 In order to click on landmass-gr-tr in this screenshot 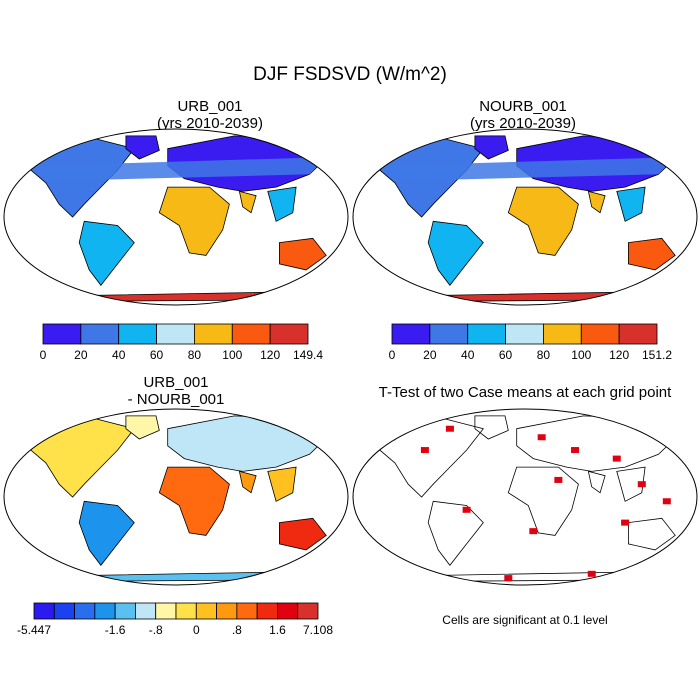, I will do `click(491, 147)`.